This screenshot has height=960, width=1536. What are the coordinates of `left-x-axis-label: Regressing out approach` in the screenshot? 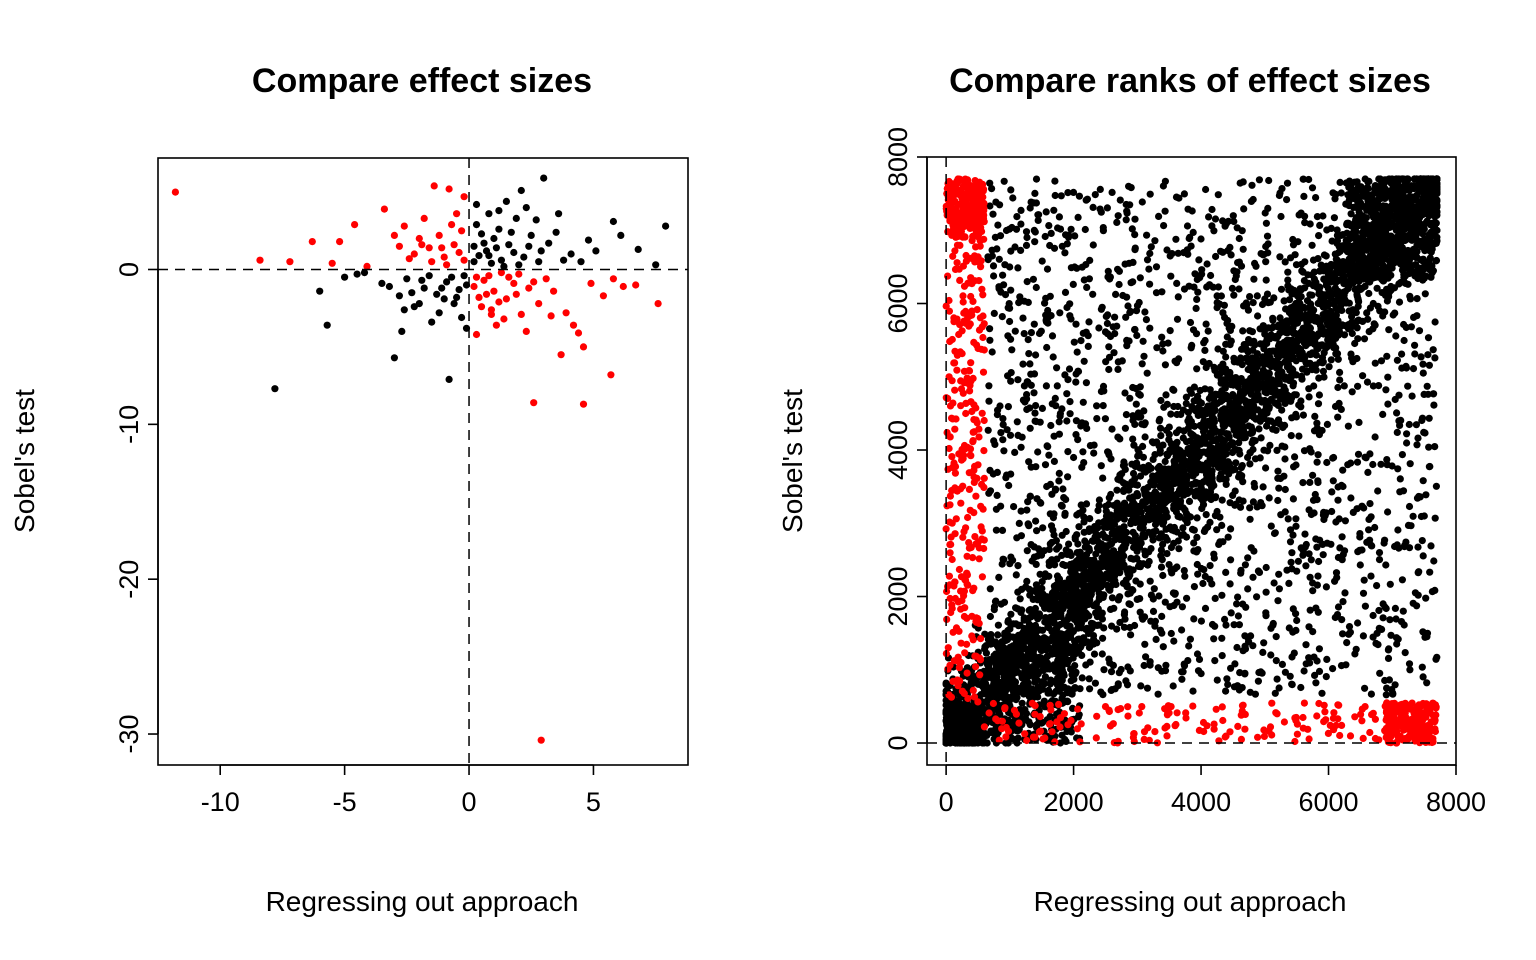 It's located at (422, 901).